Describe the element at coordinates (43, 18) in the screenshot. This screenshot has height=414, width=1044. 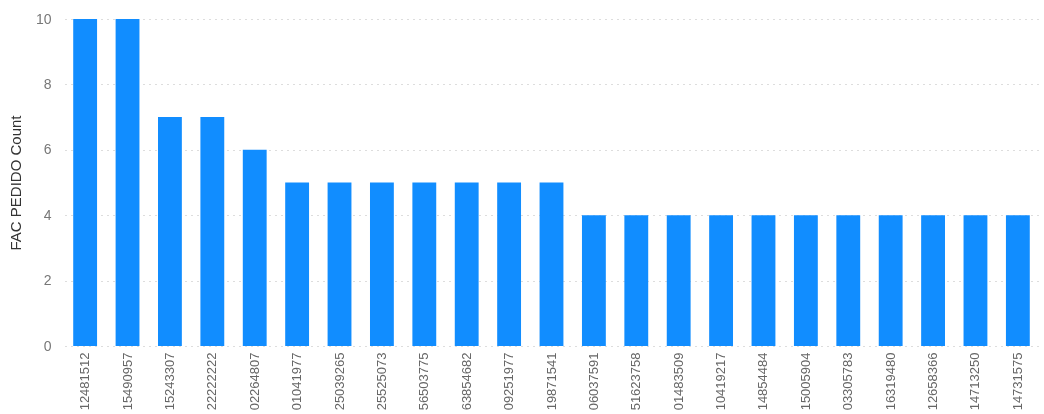
I see `y-tick-label: 10` at that location.